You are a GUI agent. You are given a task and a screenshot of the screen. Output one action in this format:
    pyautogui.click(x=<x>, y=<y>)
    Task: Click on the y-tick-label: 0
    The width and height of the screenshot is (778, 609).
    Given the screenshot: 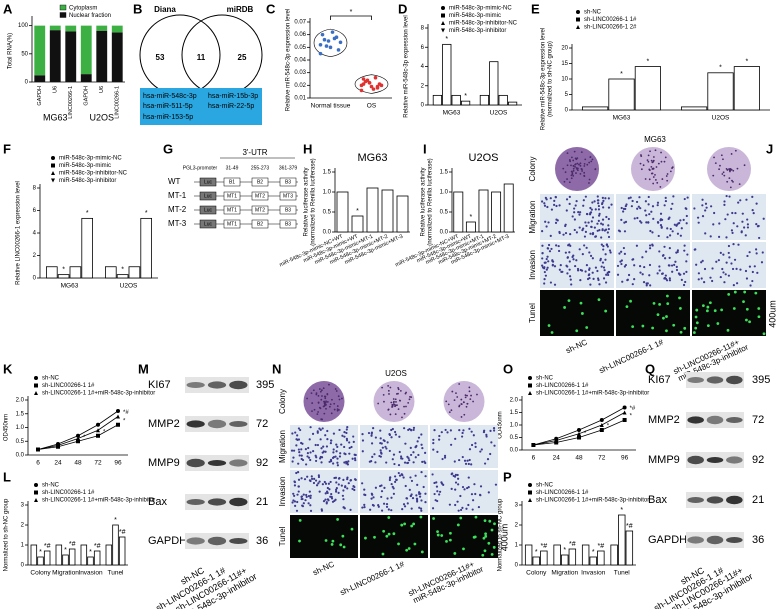 What is the action you would take?
    pyautogui.click(x=517, y=566)
    